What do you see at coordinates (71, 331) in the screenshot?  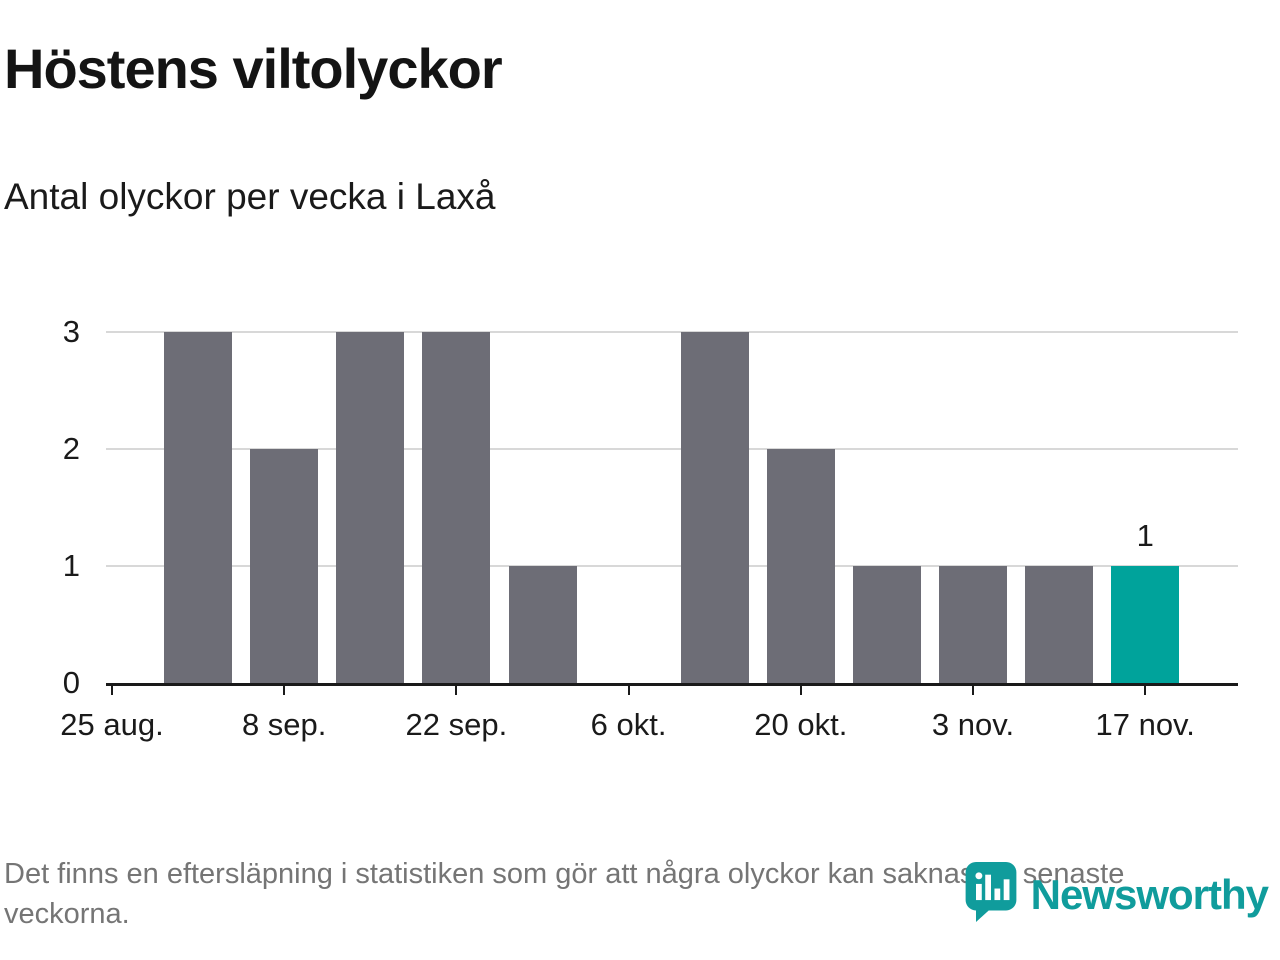 I see `y-axis-tick-label: 3` at bounding box center [71, 331].